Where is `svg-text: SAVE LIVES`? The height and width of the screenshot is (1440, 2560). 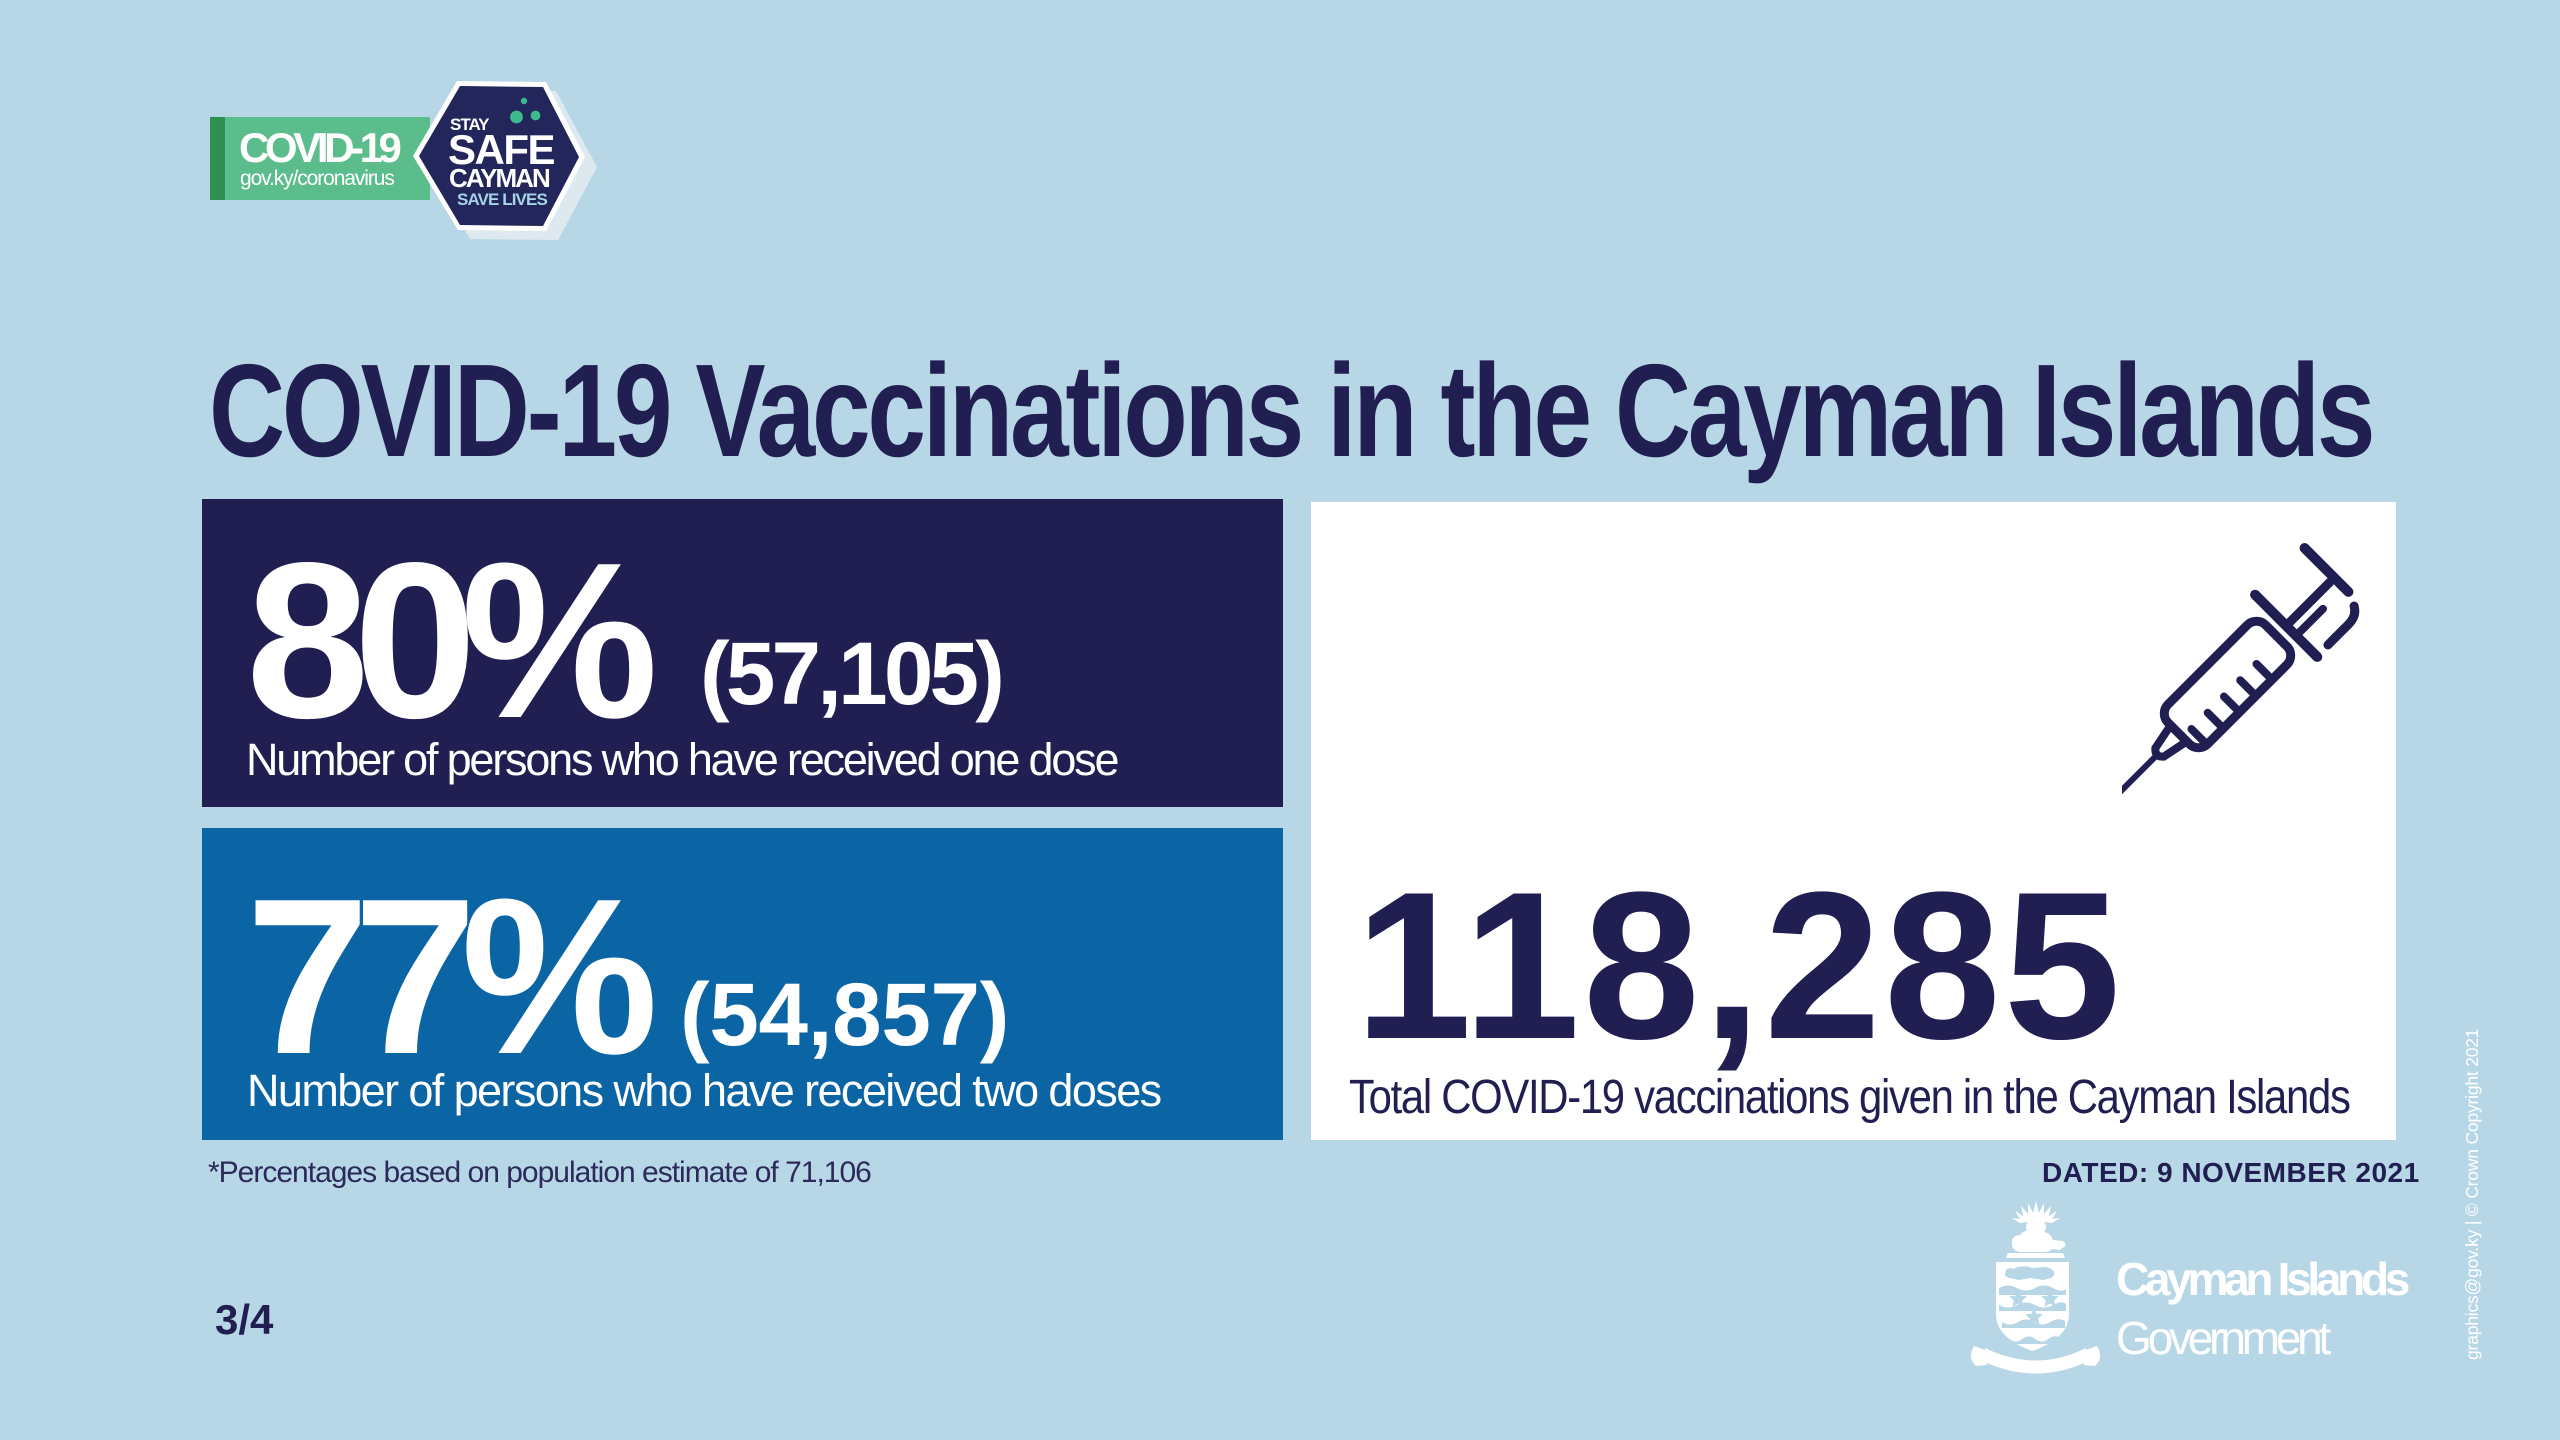 svg-text: SAVE LIVES is located at coordinates (502, 199).